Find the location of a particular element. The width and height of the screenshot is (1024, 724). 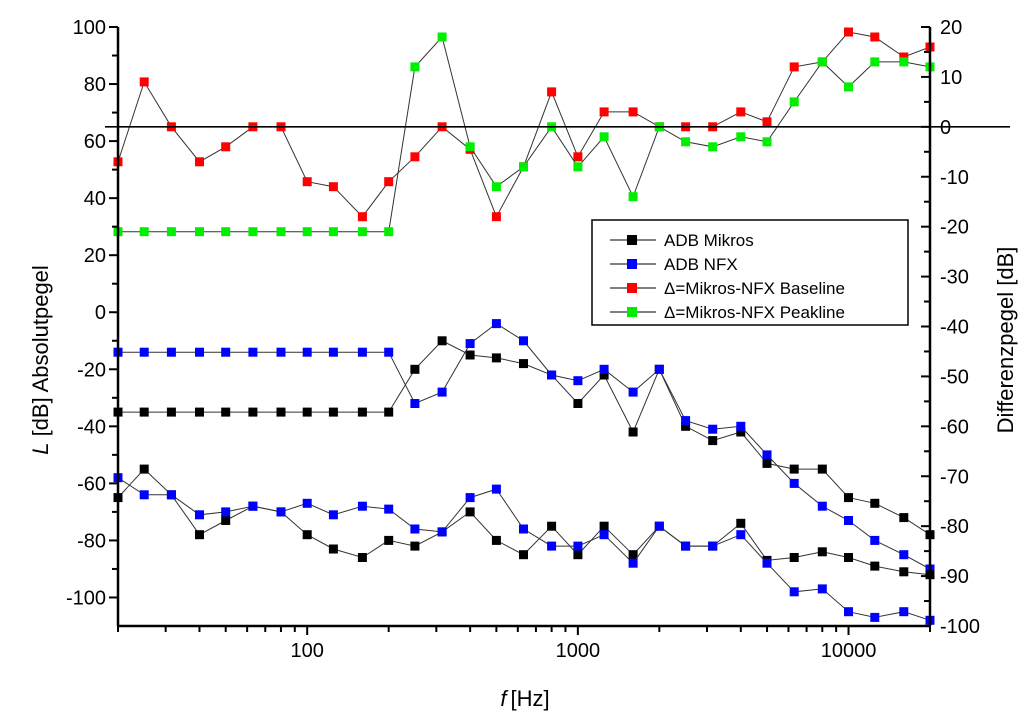

y-right-tick-label: -100 is located at coordinates (960, 627).